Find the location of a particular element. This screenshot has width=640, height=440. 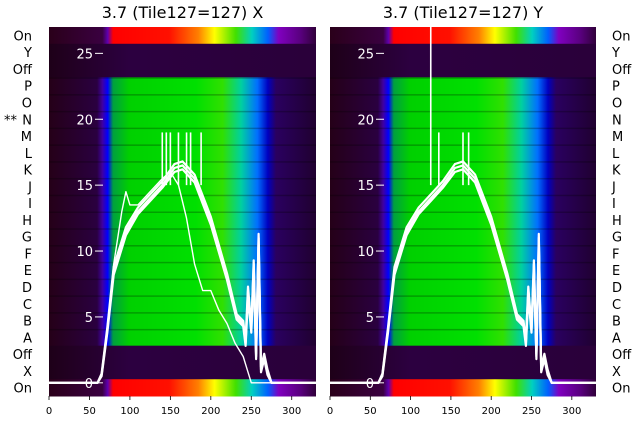

overlay-y-tick-label: 15 is located at coordinates (365, 186).